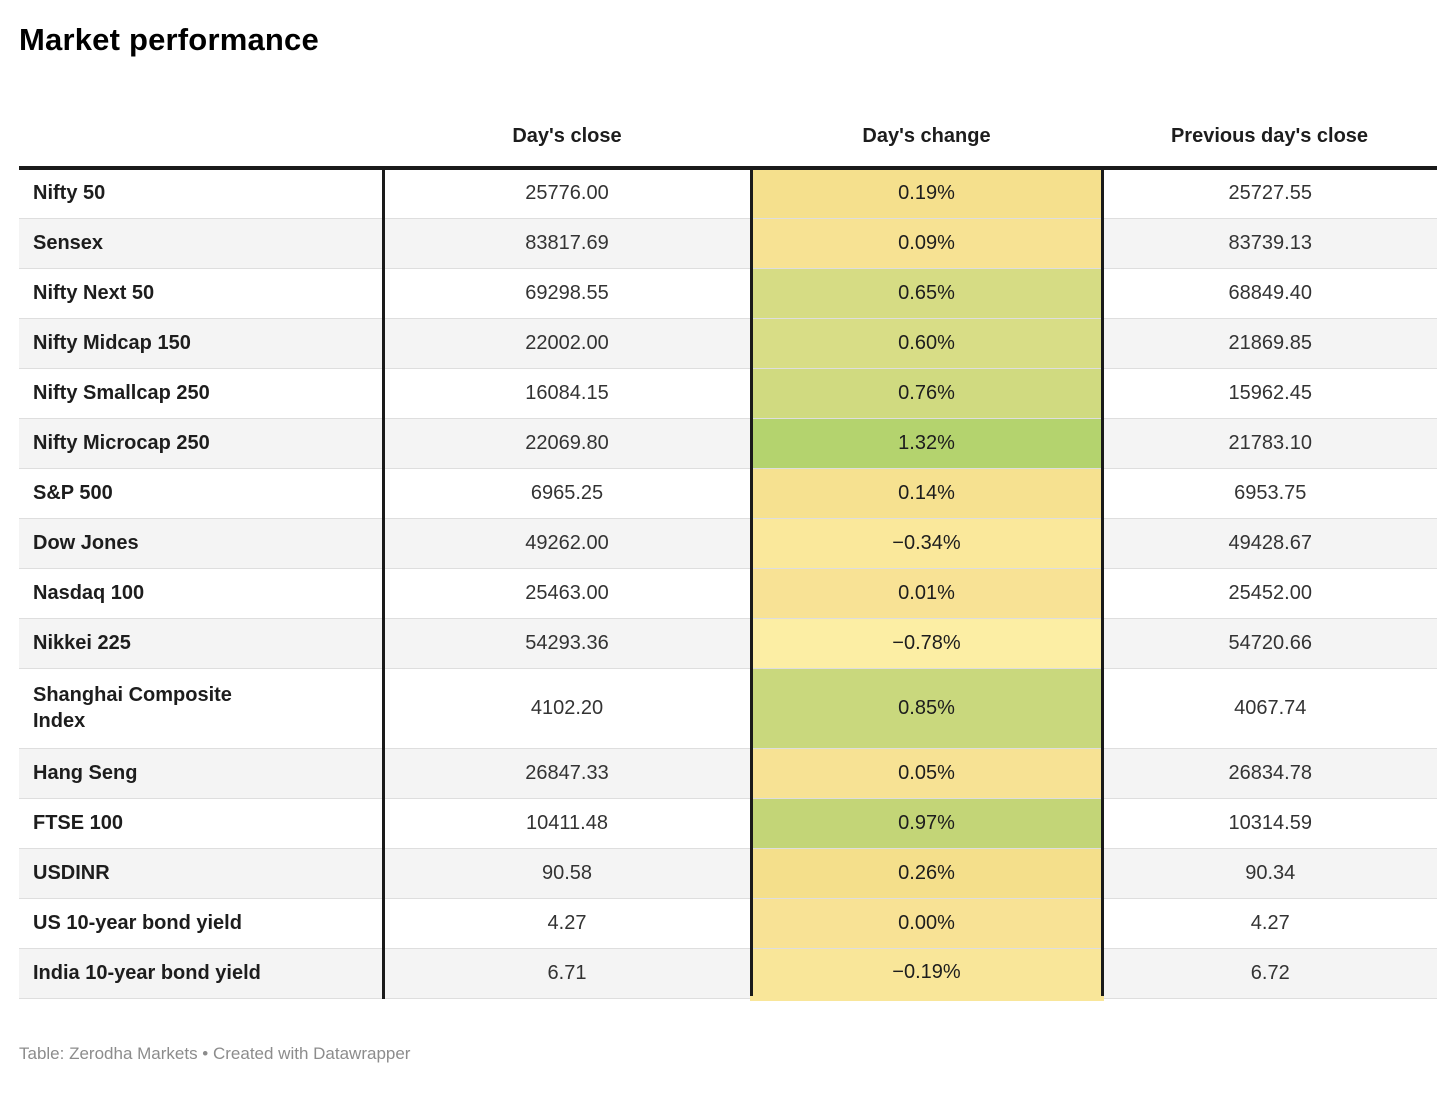 This screenshot has height=1101, width=1456. What do you see at coordinates (132, 708) in the screenshot?
I see `row-label: Shanghai Composite Index` at bounding box center [132, 708].